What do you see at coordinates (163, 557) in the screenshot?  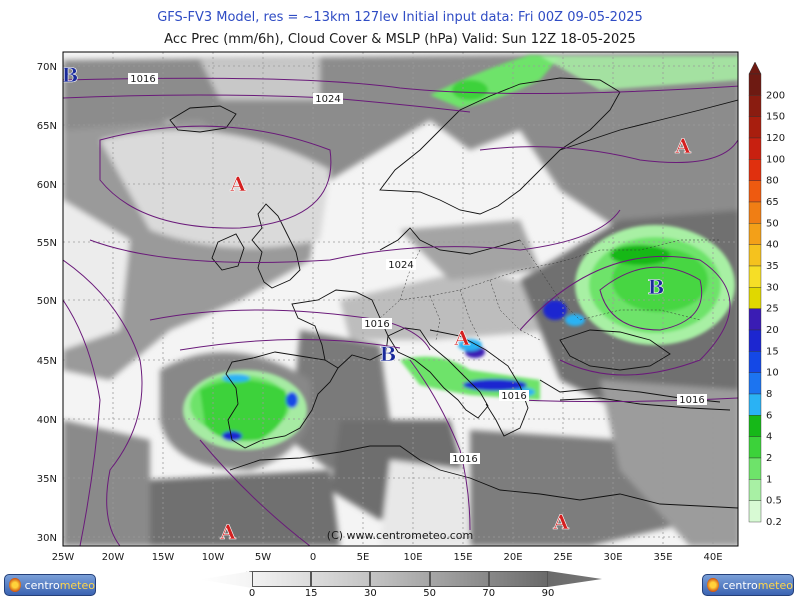 I see `lon-label: 15W` at bounding box center [163, 557].